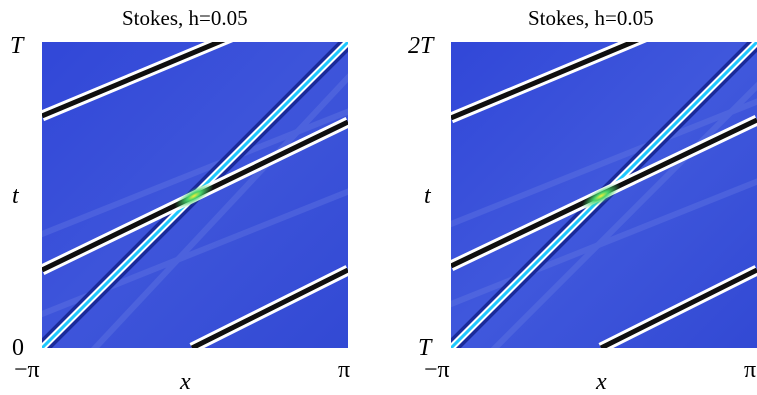  Describe the element at coordinates (17, 46) in the screenshot. I see `y-tick-top: T` at that location.